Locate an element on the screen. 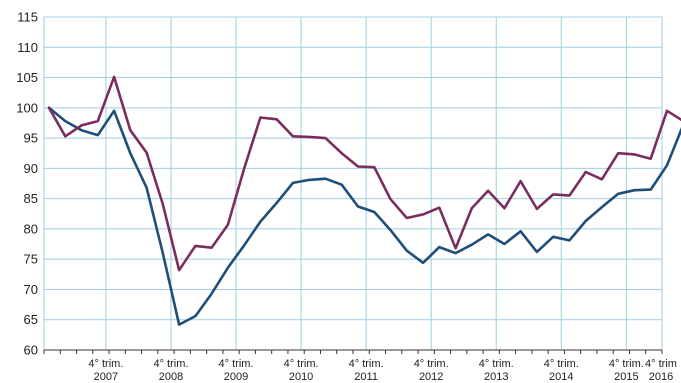 Image resolution: width=681 pixels, height=383 pixels. y-tick-label: 115 is located at coordinates (27, 17).